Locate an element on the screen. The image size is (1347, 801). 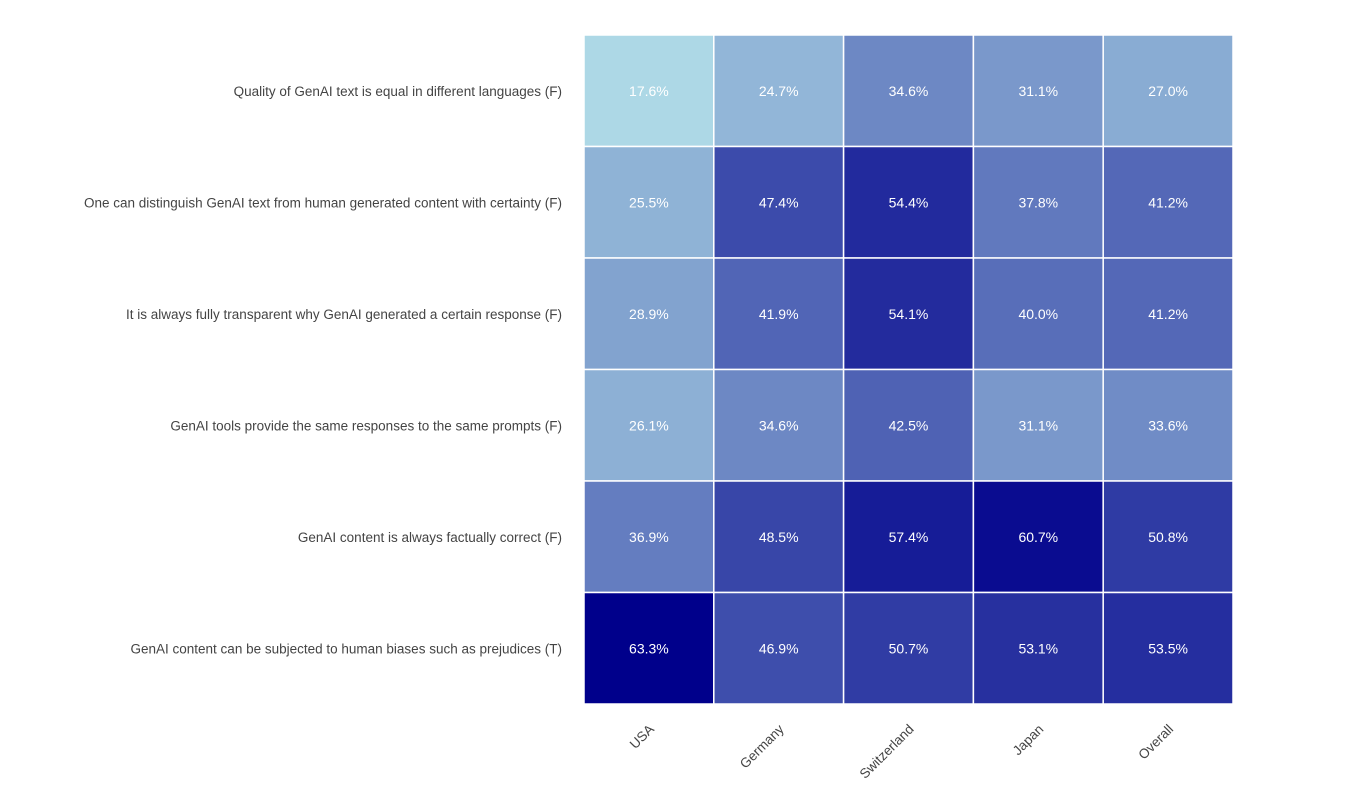
cell-value-label: 50.8% is located at coordinates (1168, 537).